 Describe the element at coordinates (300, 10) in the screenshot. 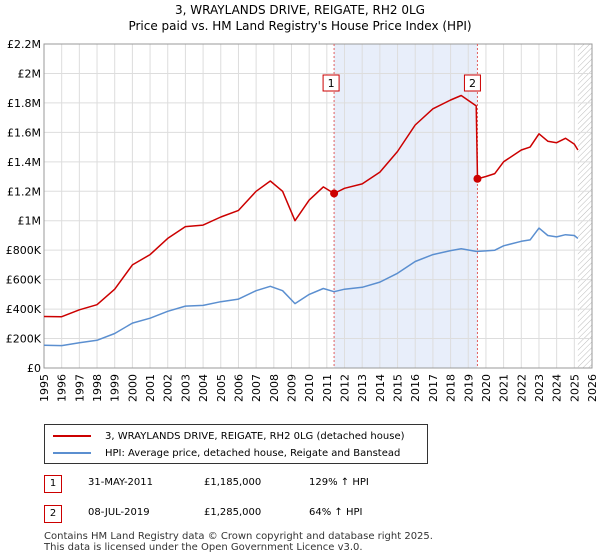

I see `chart-title: 3, WRAYLANDS DRIVE, REIGATE, RH2 0LG` at that location.